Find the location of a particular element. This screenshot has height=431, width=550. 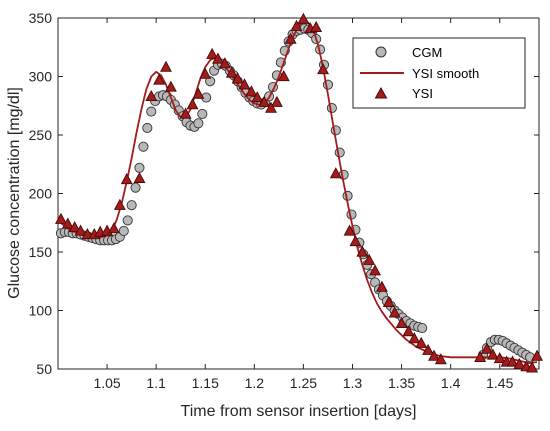

y-tick-label: 250 is located at coordinates (41, 135).